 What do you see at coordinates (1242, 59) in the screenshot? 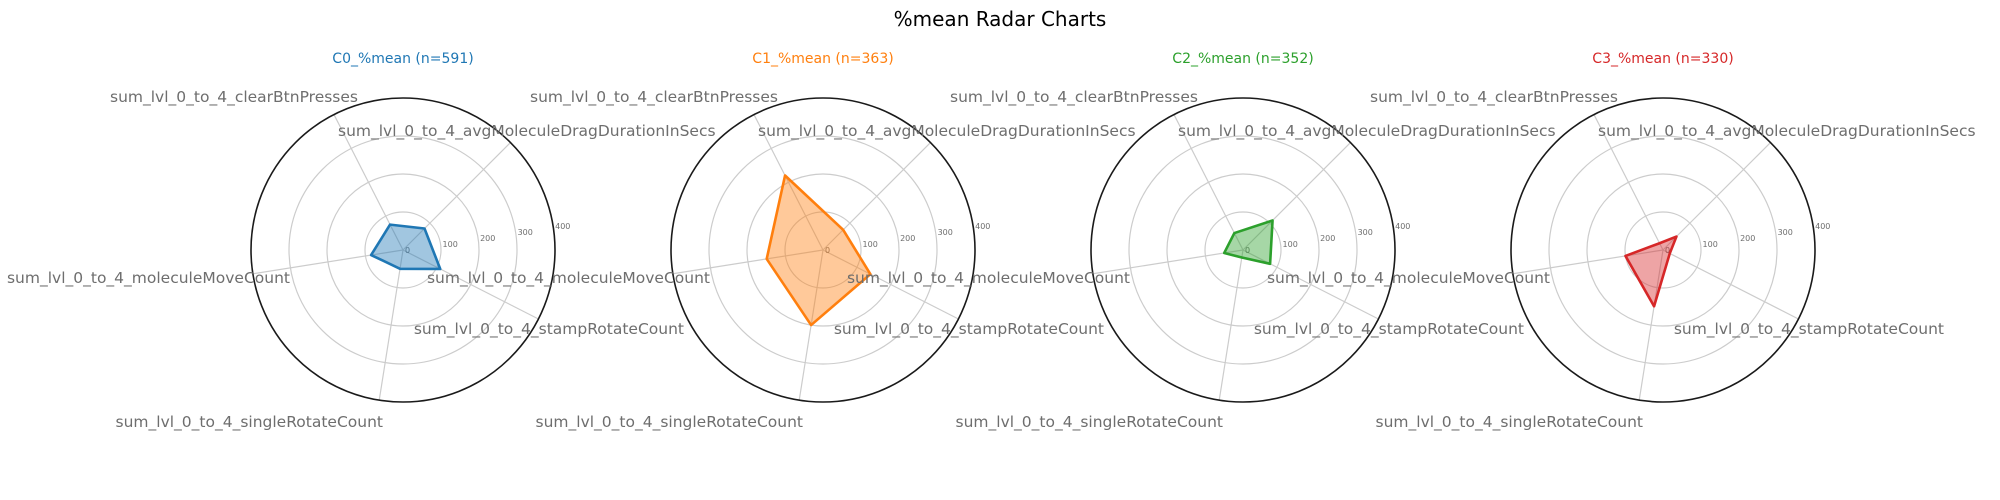
I see `radar-title: C2_%mean (n=352)` at bounding box center [1242, 59].